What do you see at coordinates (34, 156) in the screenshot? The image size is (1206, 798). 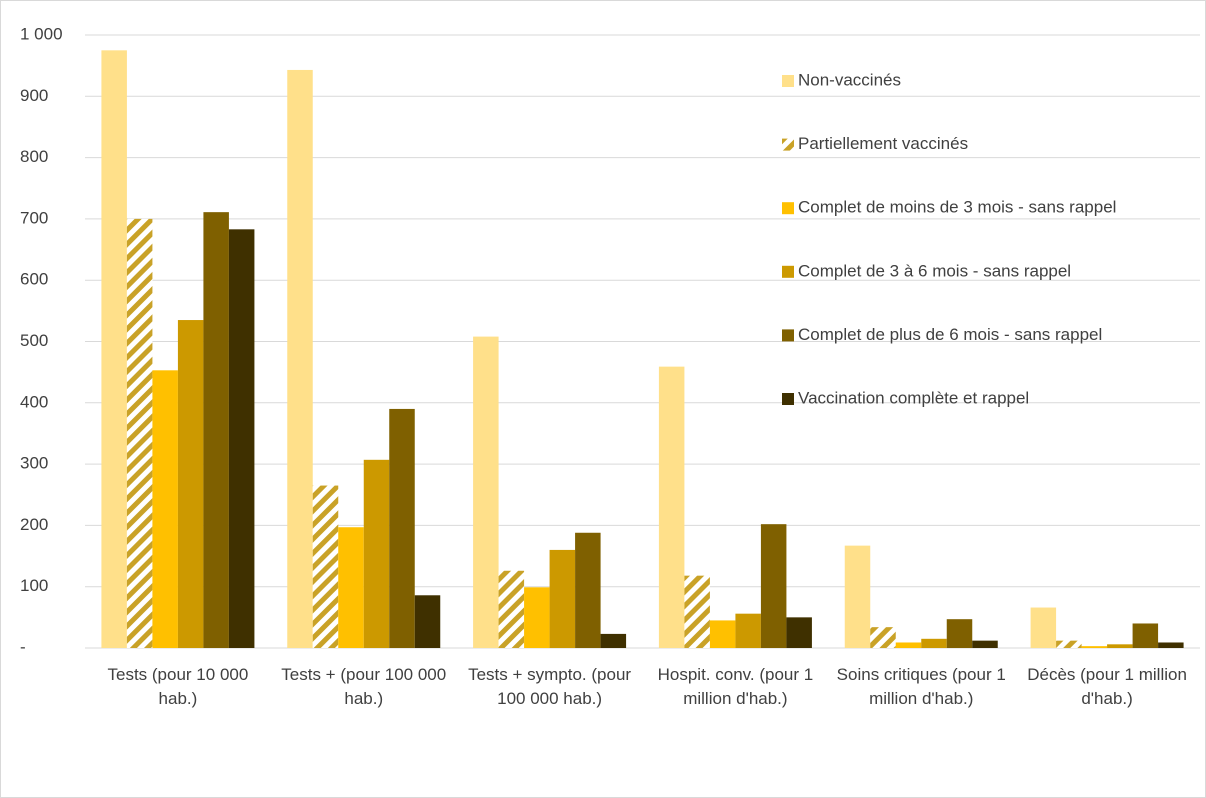 I see `y-tick-label: 800` at bounding box center [34, 156].